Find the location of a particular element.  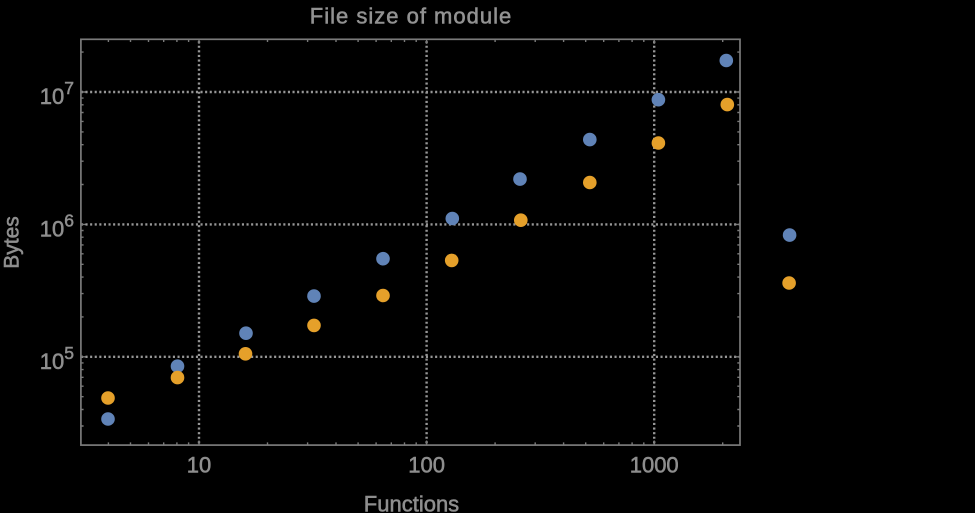

svg-text: Functions is located at coordinates (411, 502).